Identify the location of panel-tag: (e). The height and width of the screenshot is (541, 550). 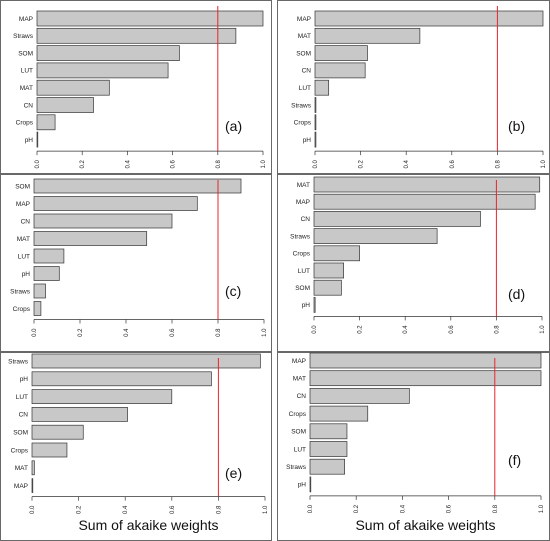
(233, 473).